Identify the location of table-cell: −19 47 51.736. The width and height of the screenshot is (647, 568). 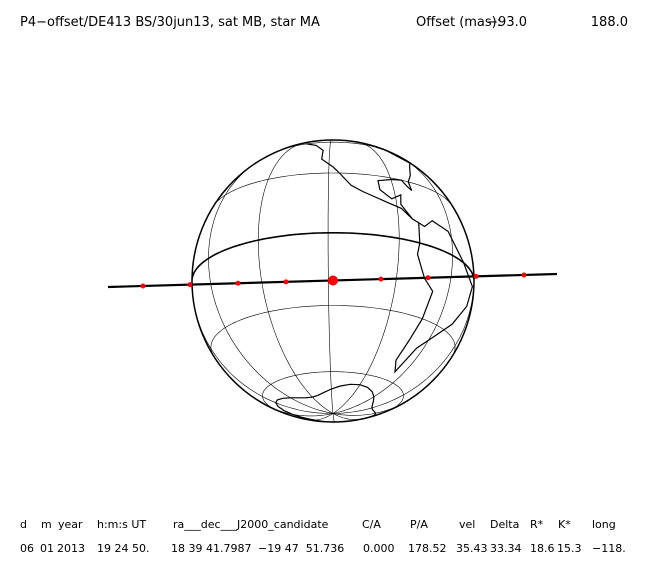
(301, 548).